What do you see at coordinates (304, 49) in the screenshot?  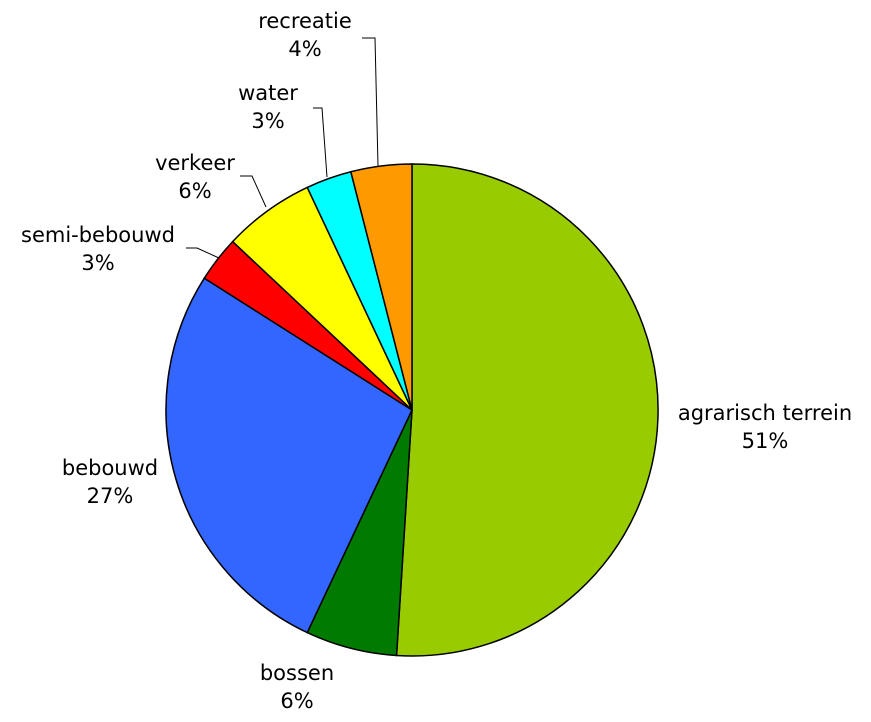 I see `slice-label-percent-recreatie: 4%` at bounding box center [304, 49].